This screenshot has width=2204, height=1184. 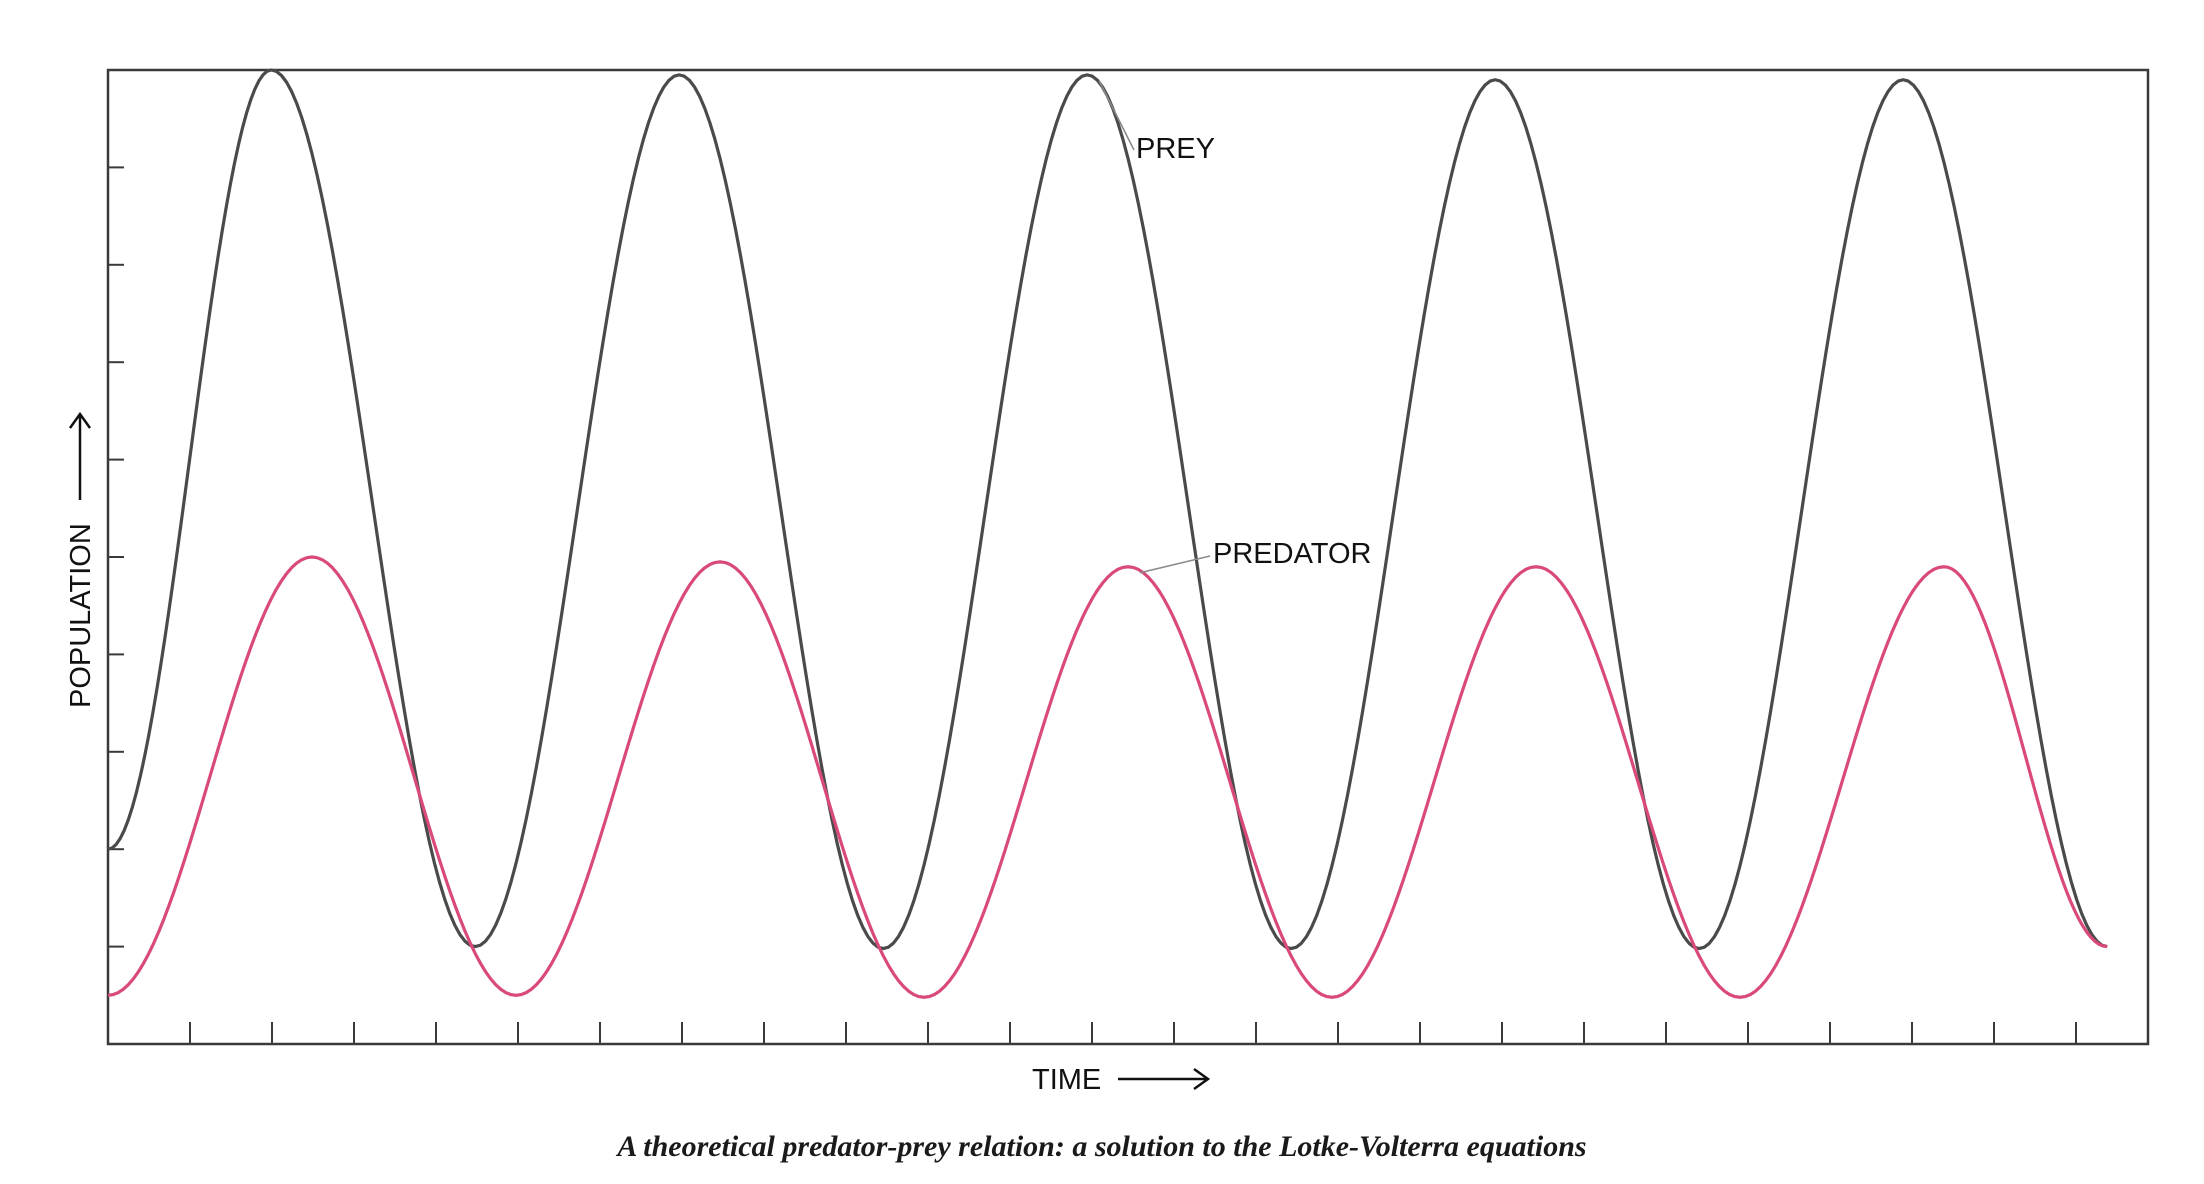 What do you see at coordinates (1133, 1033) in the screenshot?
I see `x-axis-ticks` at bounding box center [1133, 1033].